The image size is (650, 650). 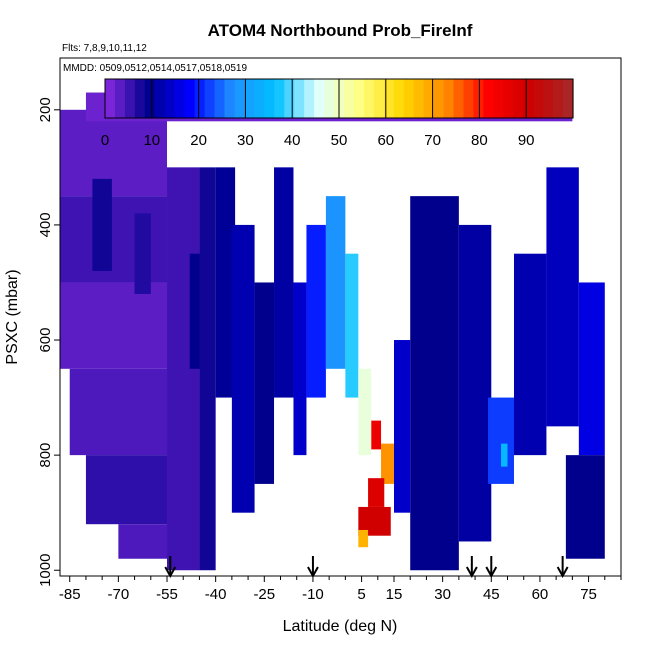 What do you see at coordinates (442, 594) in the screenshot?
I see `x-tick-label-8: 30` at bounding box center [442, 594].